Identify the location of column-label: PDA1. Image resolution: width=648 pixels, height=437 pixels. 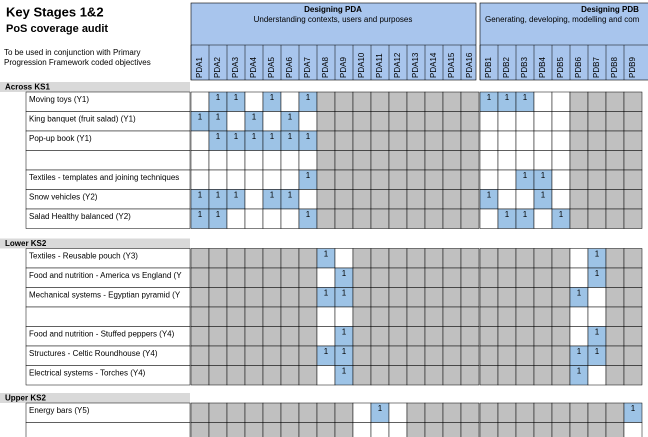
(199, 67).